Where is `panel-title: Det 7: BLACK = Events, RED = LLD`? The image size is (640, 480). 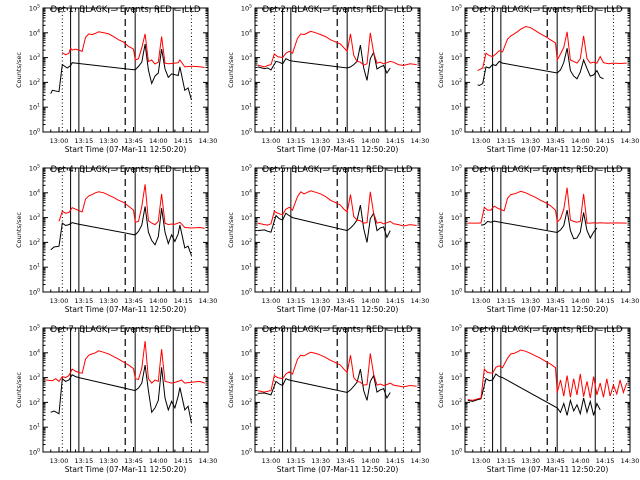 panel-title: Det 7: BLACK = Events, RED = LLD is located at coordinates (126, 330).